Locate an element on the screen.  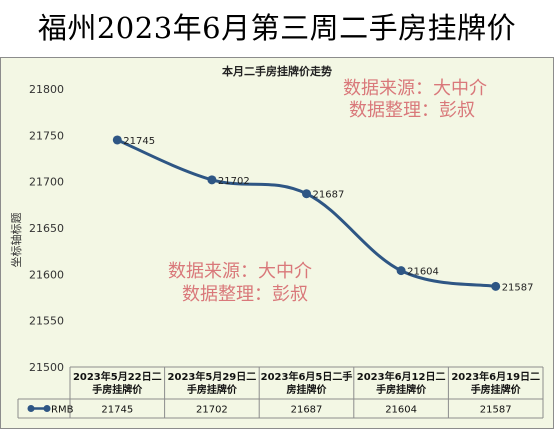
category-label: 2023年5月29日二 is located at coordinates (212, 376).